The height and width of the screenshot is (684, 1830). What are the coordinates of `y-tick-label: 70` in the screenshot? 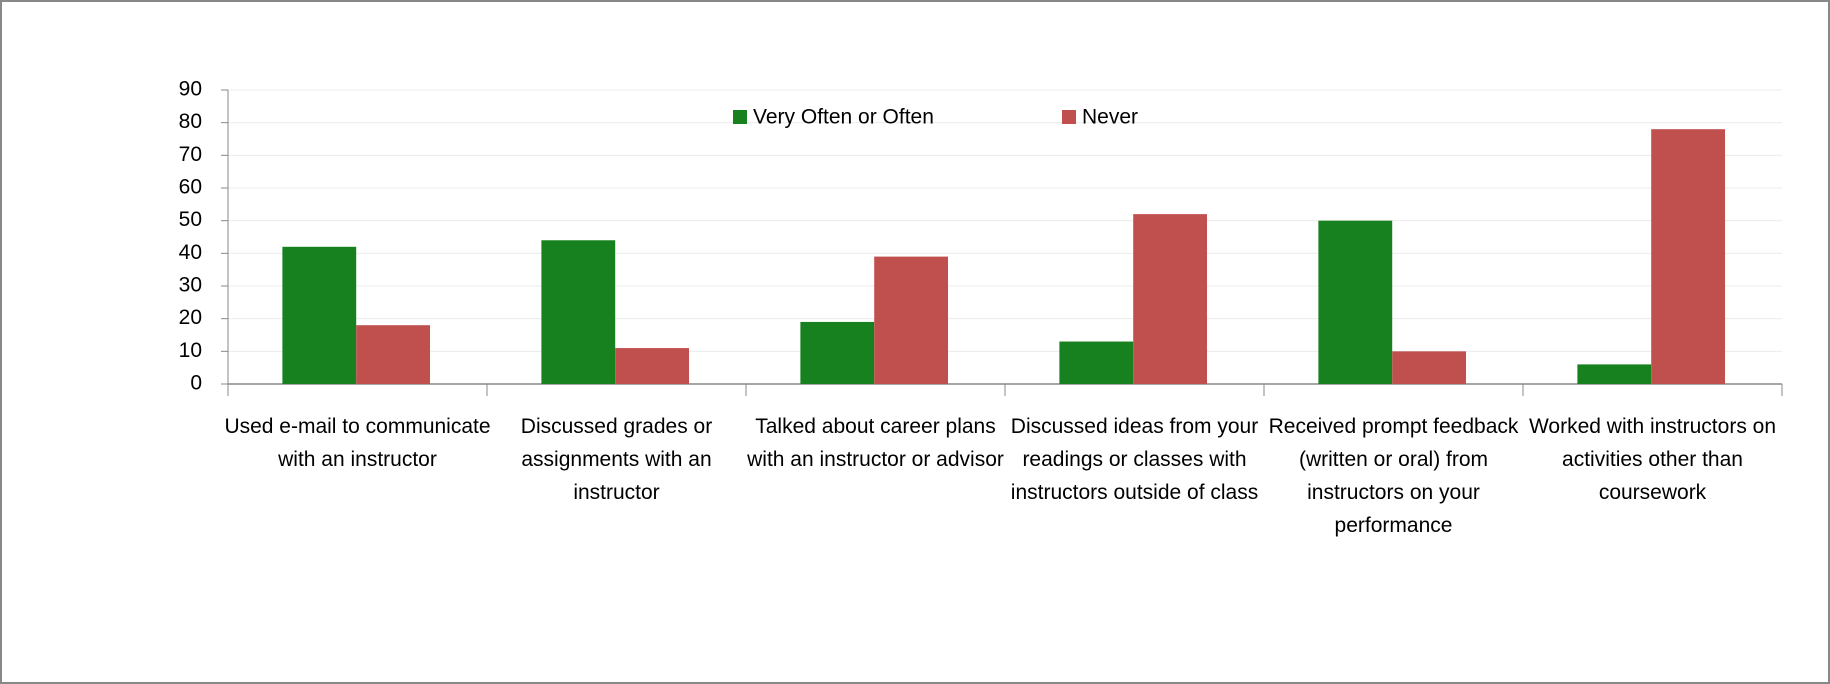 It's located at (190, 154).